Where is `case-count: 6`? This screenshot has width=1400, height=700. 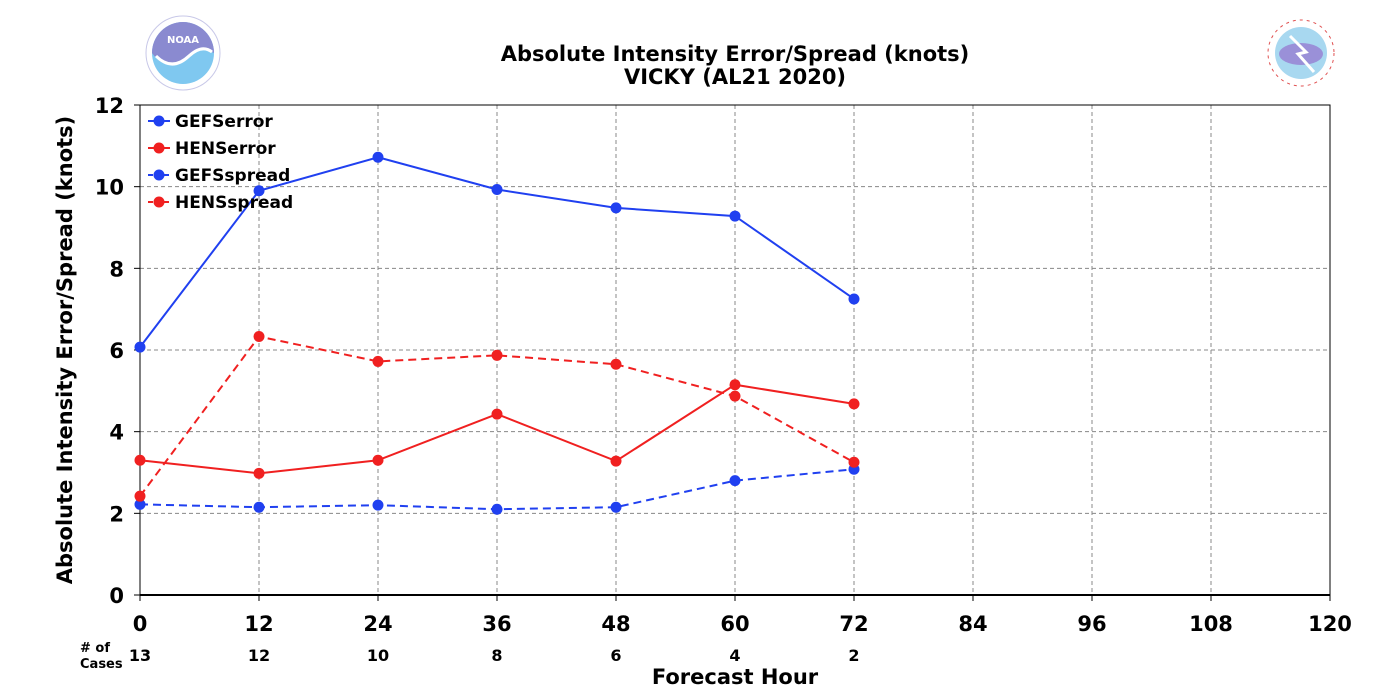
case-count: 6 is located at coordinates (615, 655).